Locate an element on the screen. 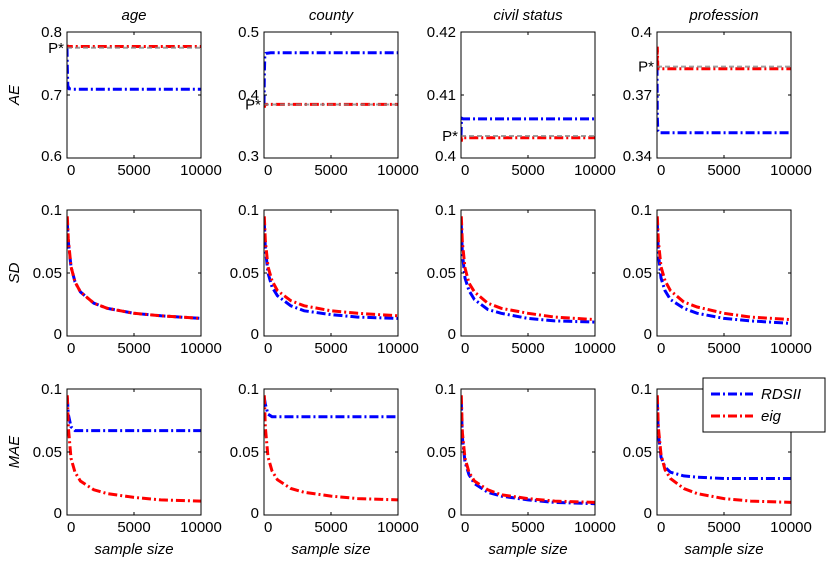 The height and width of the screenshot is (564, 830). panel-mae-civil-status: 0 0.05 0.1 0 5000 10000 is located at coordinates (521, 458).